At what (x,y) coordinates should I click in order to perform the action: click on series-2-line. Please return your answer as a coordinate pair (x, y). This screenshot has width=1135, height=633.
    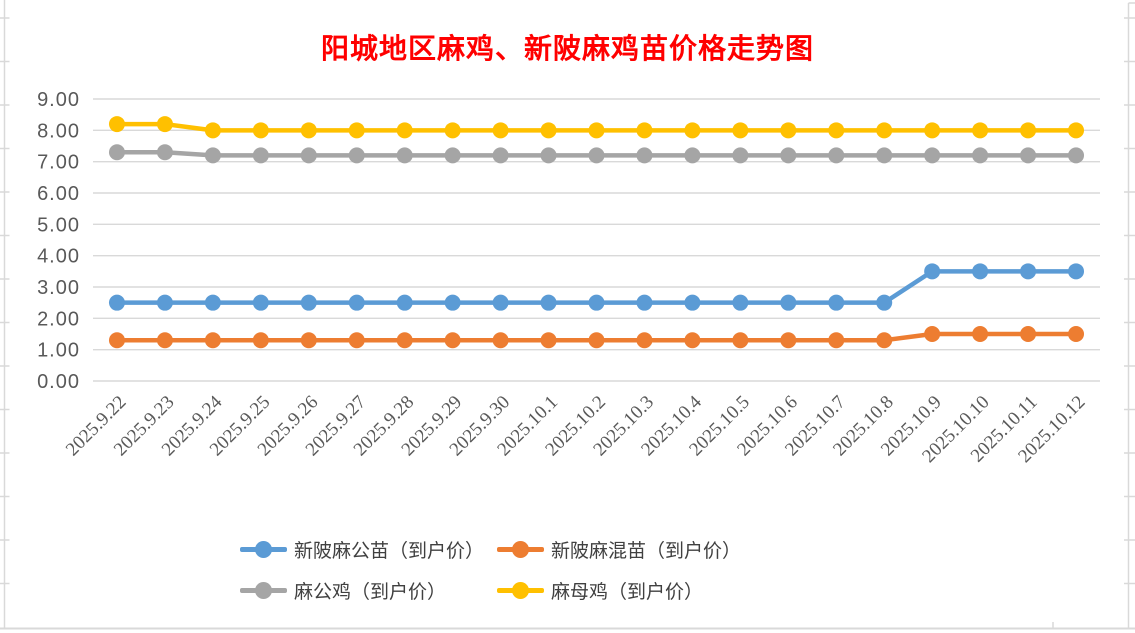
    Looking at the image, I should click on (596, 154).